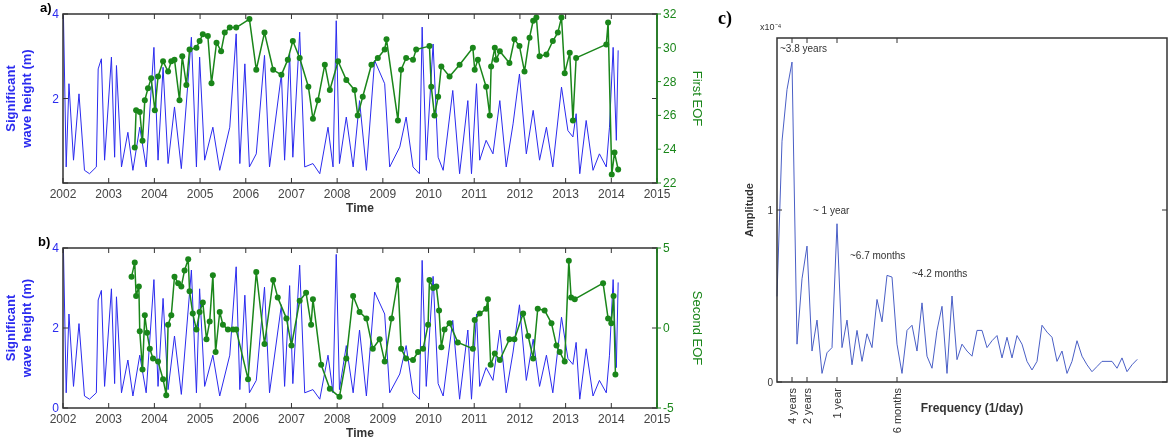 This screenshot has width=1170, height=441. What do you see at coordinates (878, 255) in the screenshot?
I see `annotation: ~6.7 months` at bounding box center [878, 255].